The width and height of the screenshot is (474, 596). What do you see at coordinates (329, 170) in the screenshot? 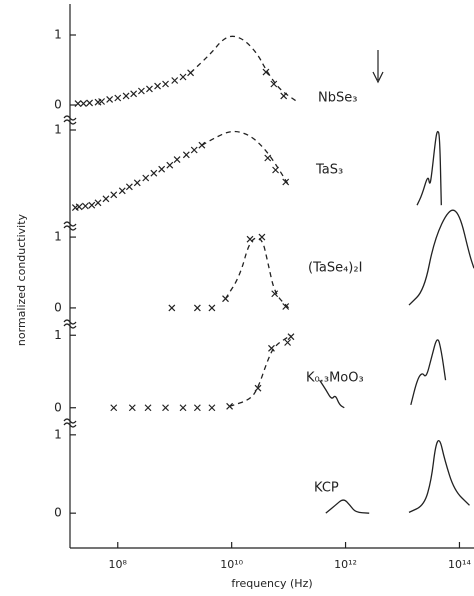
I see `panel-label: TaS₃` at bounding box center [329, 170].